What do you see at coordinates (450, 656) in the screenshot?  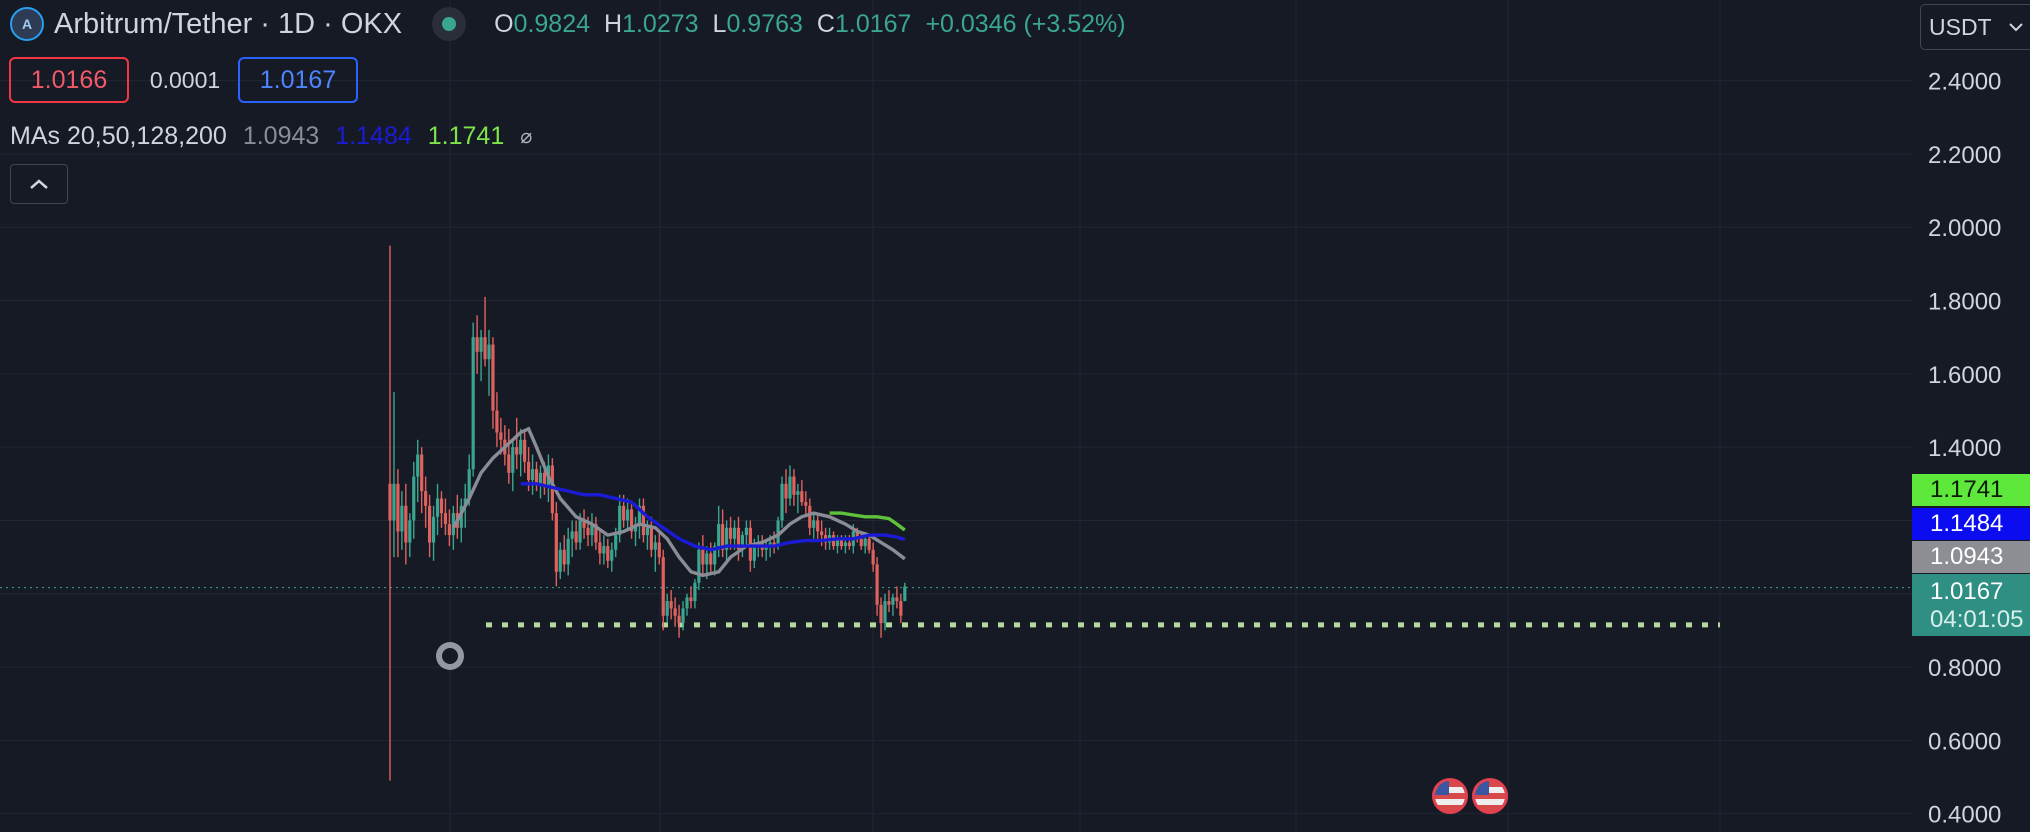 I see `alarm-clock-icon` at bounding box center [450, 656].